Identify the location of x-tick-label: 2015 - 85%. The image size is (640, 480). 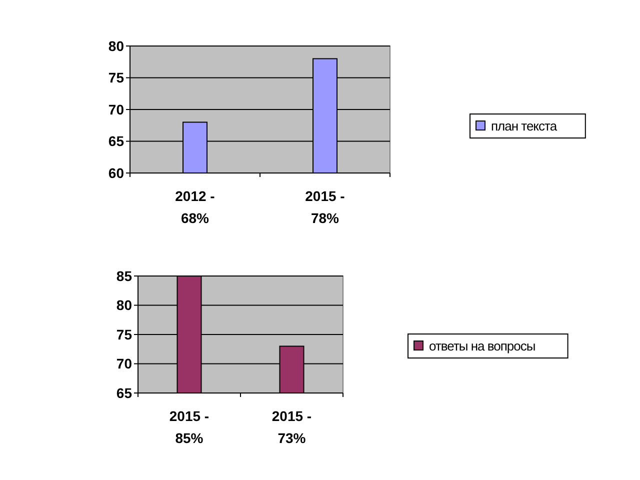
(189, 427).